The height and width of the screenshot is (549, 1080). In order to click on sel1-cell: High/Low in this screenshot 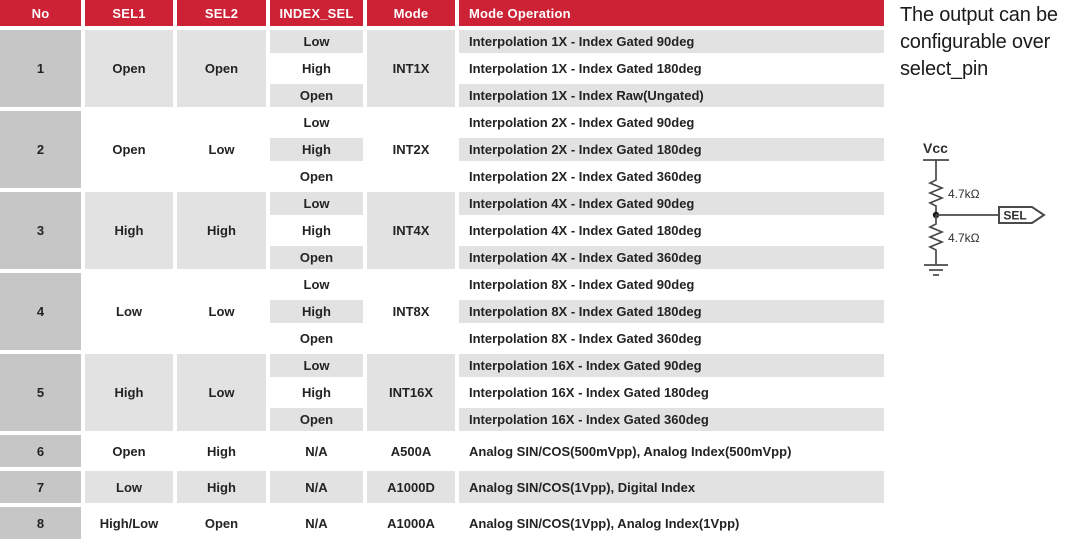, I will do `click(129, 523)`.